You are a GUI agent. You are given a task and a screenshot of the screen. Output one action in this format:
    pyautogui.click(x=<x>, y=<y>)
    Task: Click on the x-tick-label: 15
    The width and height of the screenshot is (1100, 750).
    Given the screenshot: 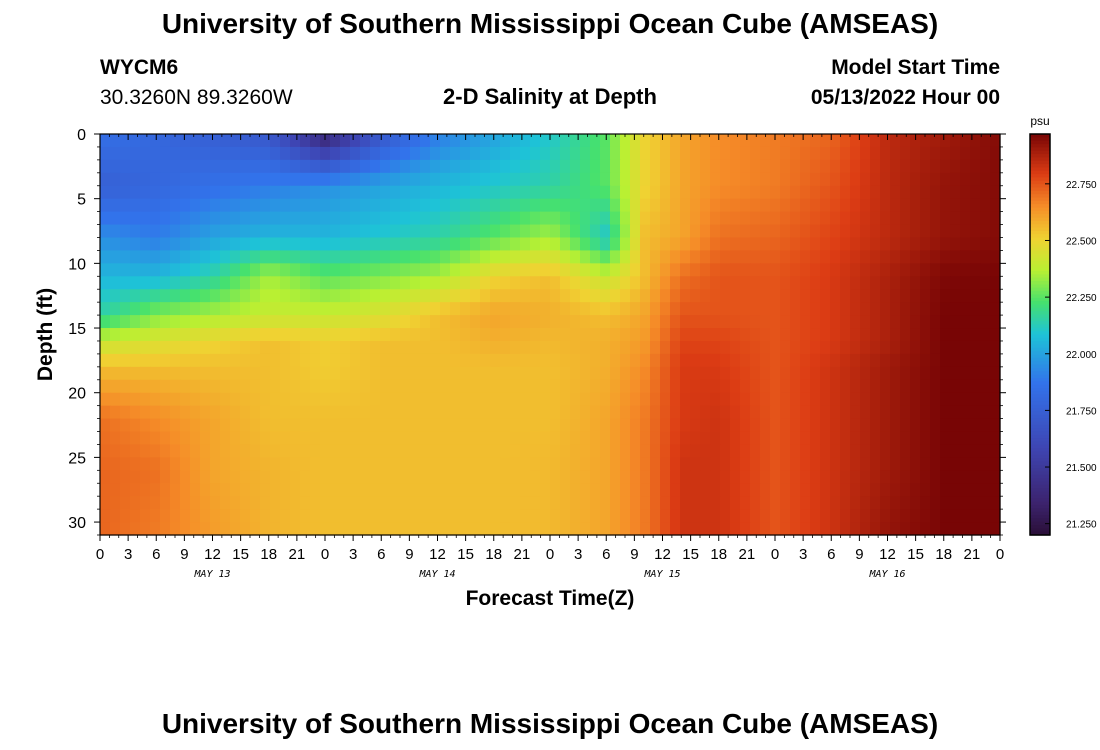 What is the action you would take?
    pyautogui.click(x=690, y=554)
    